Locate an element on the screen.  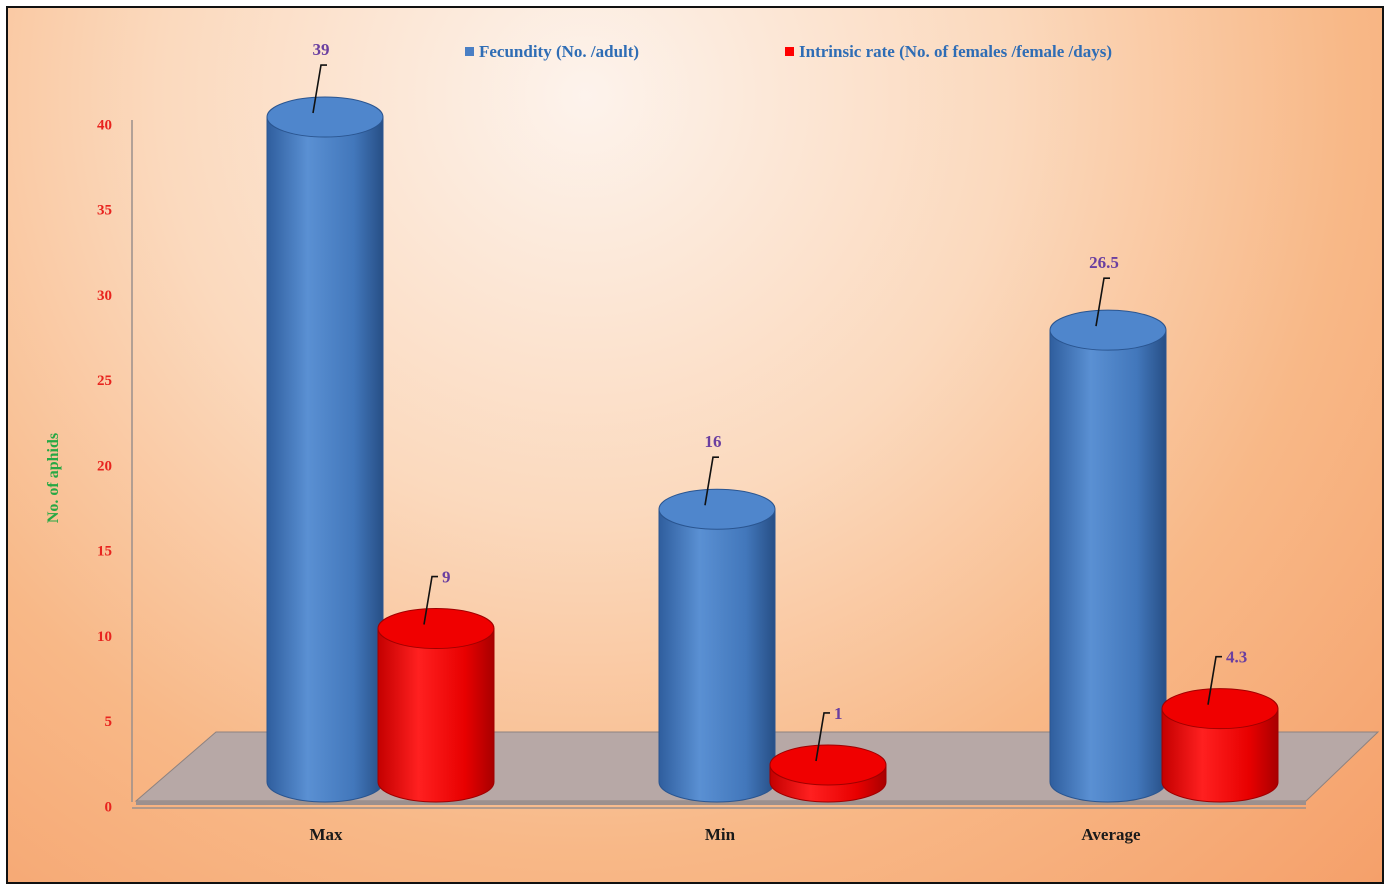
x-categories: Max Min Average is located at coordinates (725, 834).